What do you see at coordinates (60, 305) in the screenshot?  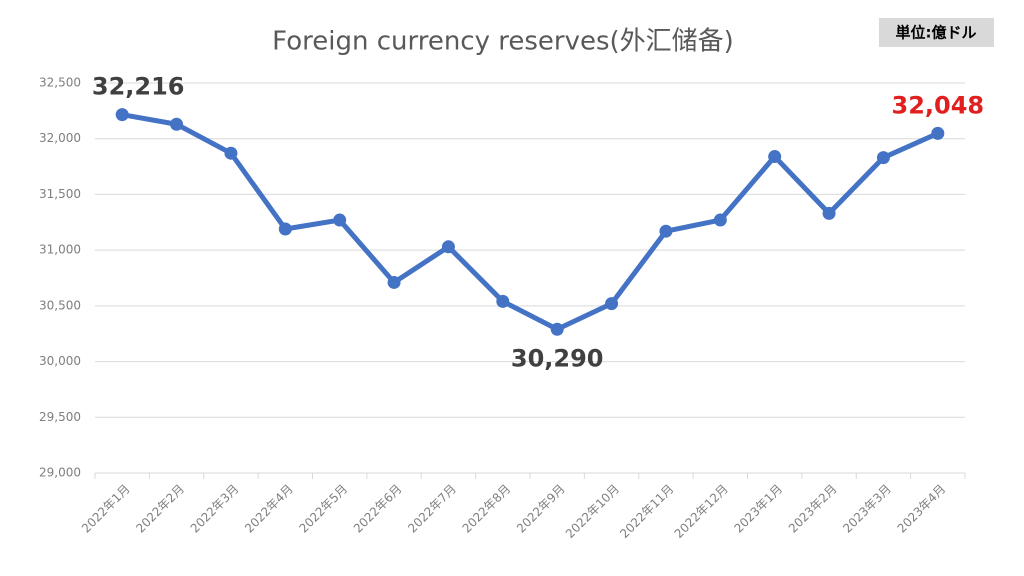 I see `y-tick-label: 30,500` at bounding box center [60, 305].